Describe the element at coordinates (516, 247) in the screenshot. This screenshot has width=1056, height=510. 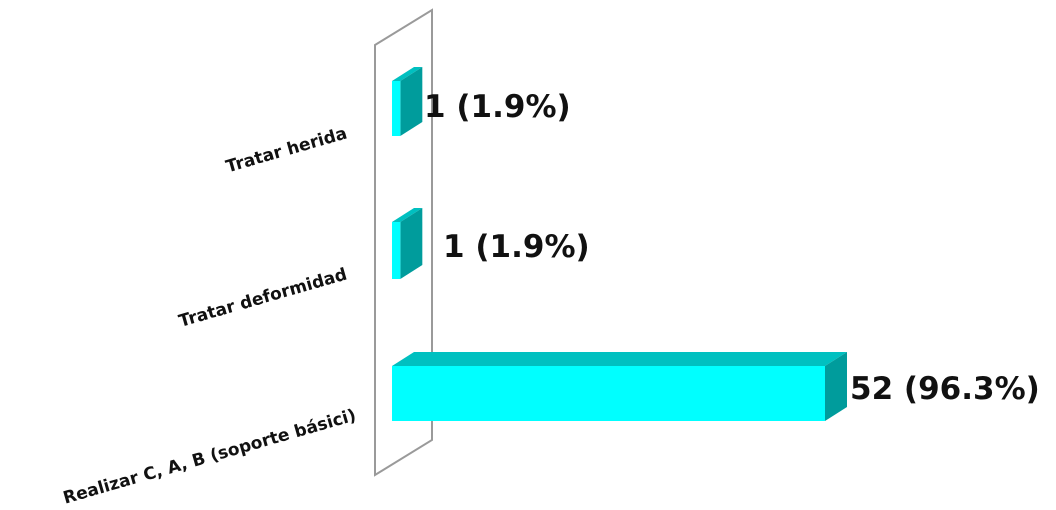
I see `data-label-1: 1 (1.9%)` at that location.